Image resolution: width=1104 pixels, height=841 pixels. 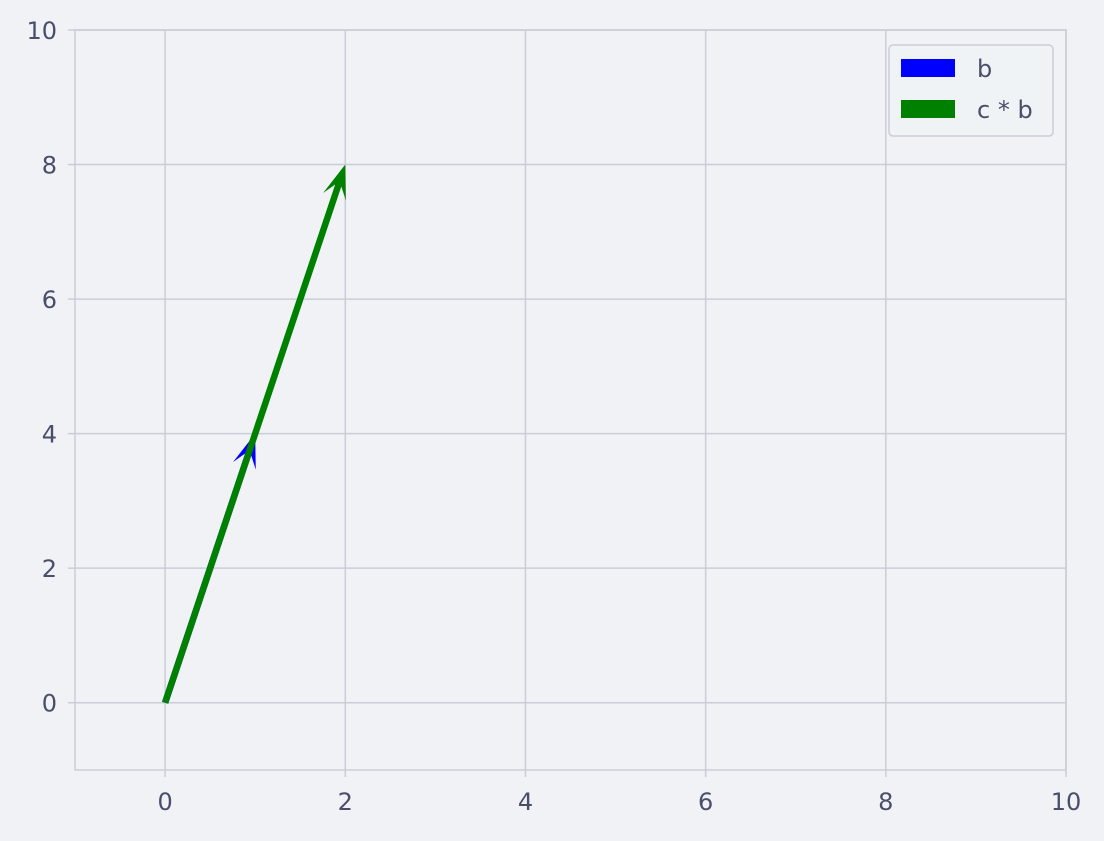 I want to click on x-tick-label: 4, so click(x=525, y=802).